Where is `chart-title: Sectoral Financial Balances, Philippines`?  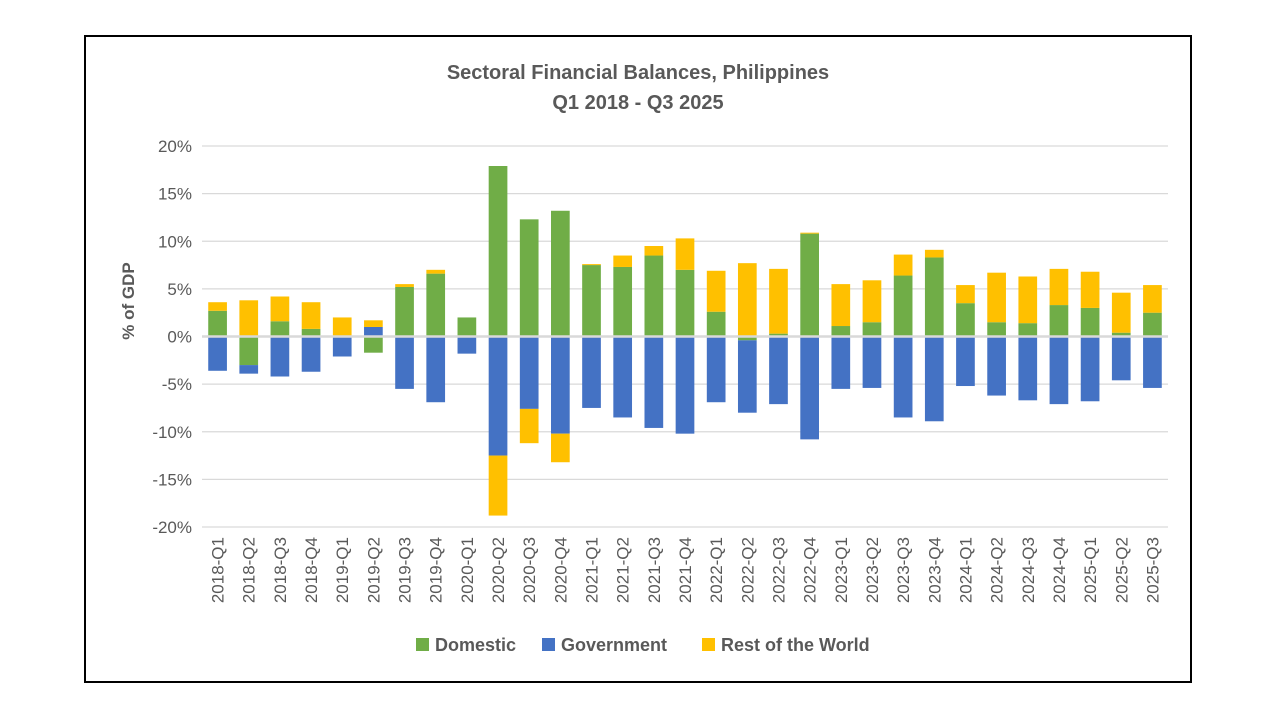
chart-title: Sectoral Financial Balances, Philippines is located at coordinates (638, 73).